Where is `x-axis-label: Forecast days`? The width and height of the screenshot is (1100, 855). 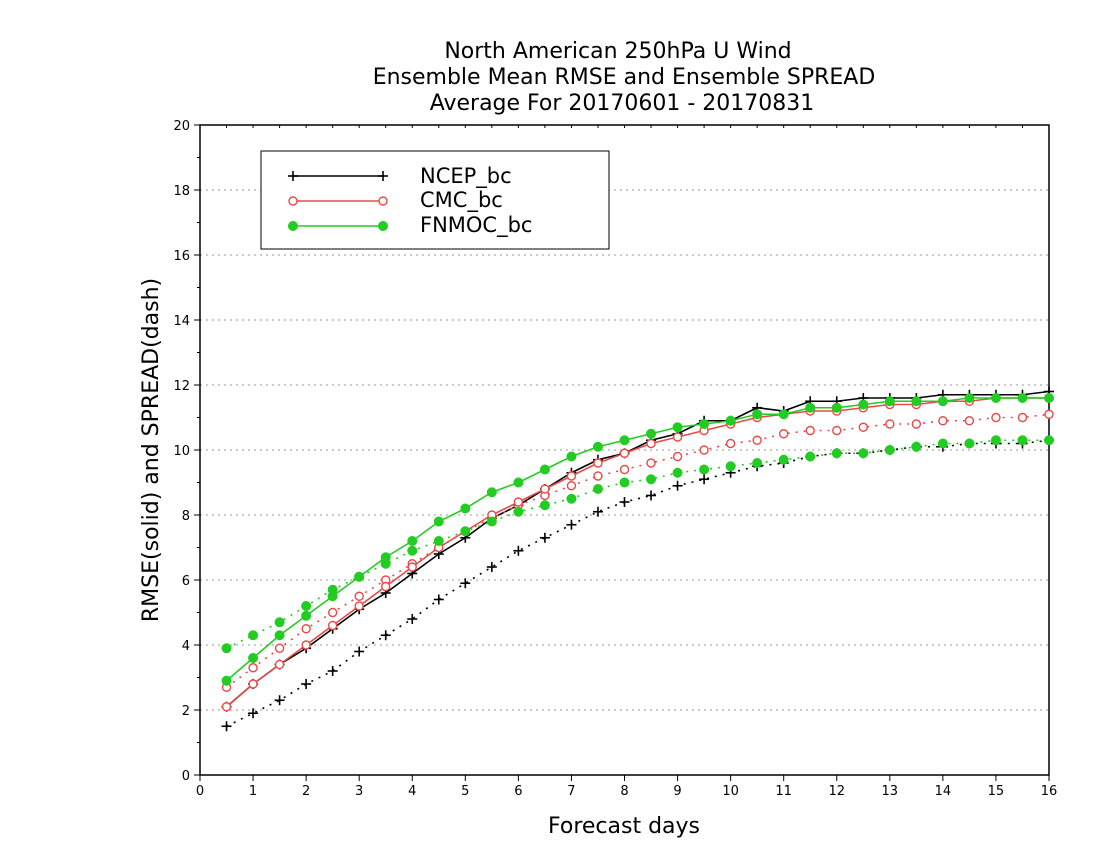 x-axis-label: Forecast days is located at coordinates (624, 826).